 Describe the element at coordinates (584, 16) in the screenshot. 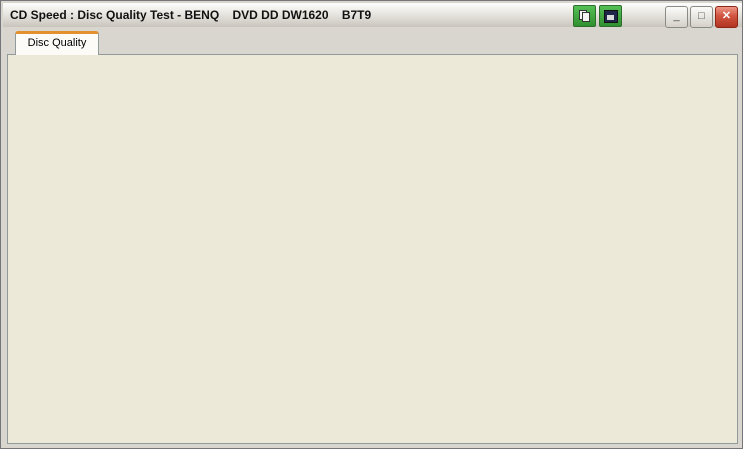

I see `copy-pages-icon` at that location.